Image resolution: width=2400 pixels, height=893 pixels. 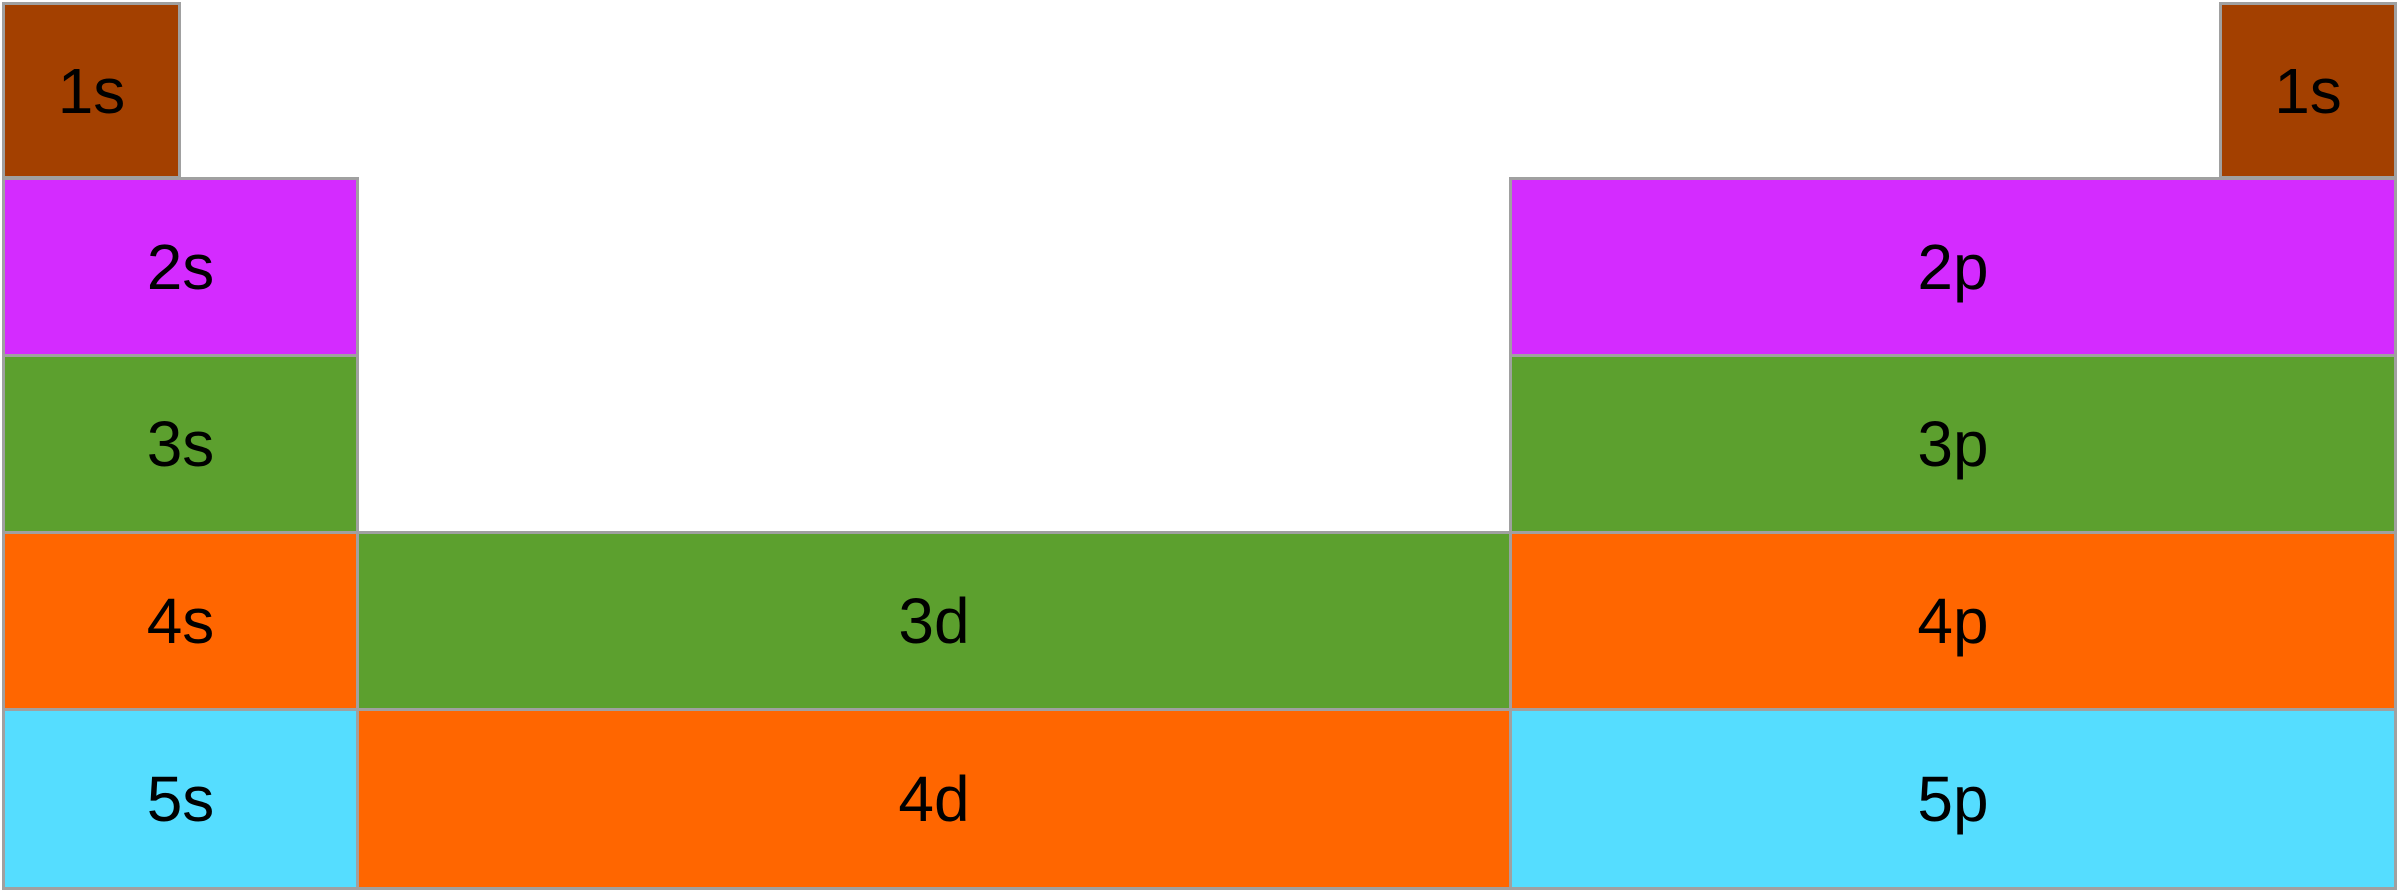 What do you see at coordinates (1953, 267) in the screenshot?
I see `block-cell: 2p` at bounding box center [1953, 267].